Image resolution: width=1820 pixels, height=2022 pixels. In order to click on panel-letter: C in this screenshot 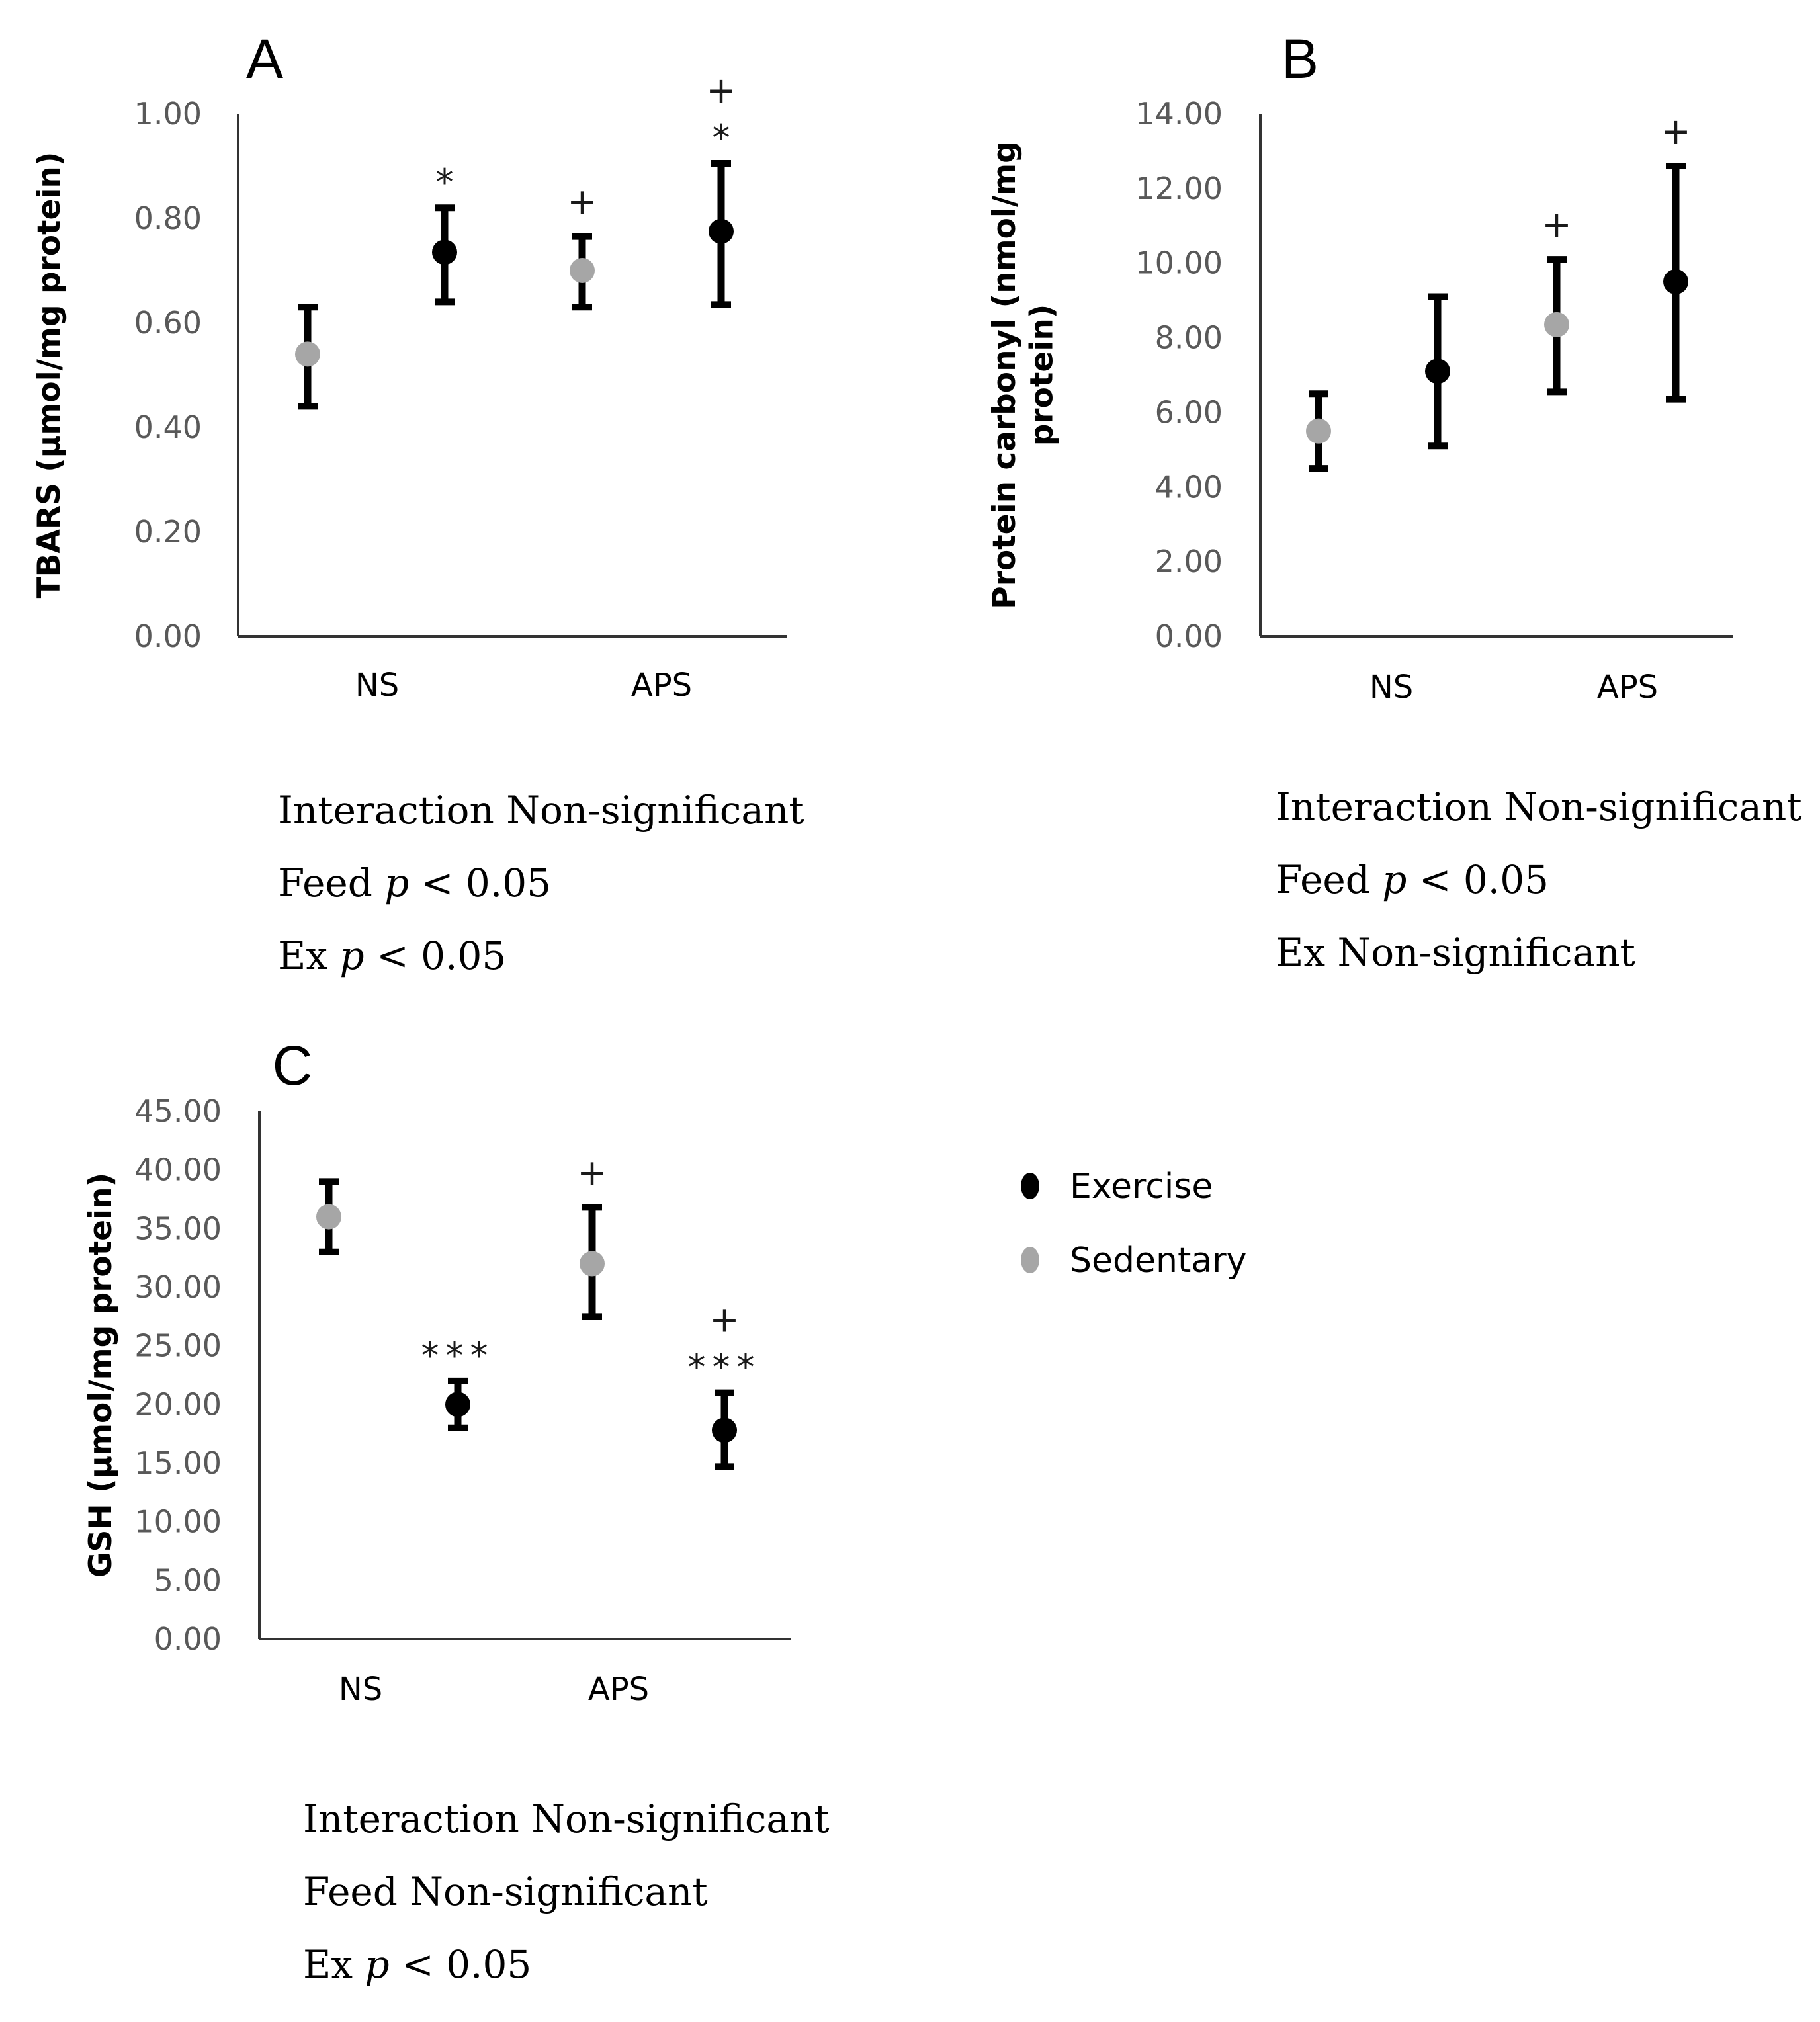, I will do `click(293, 1065)`.